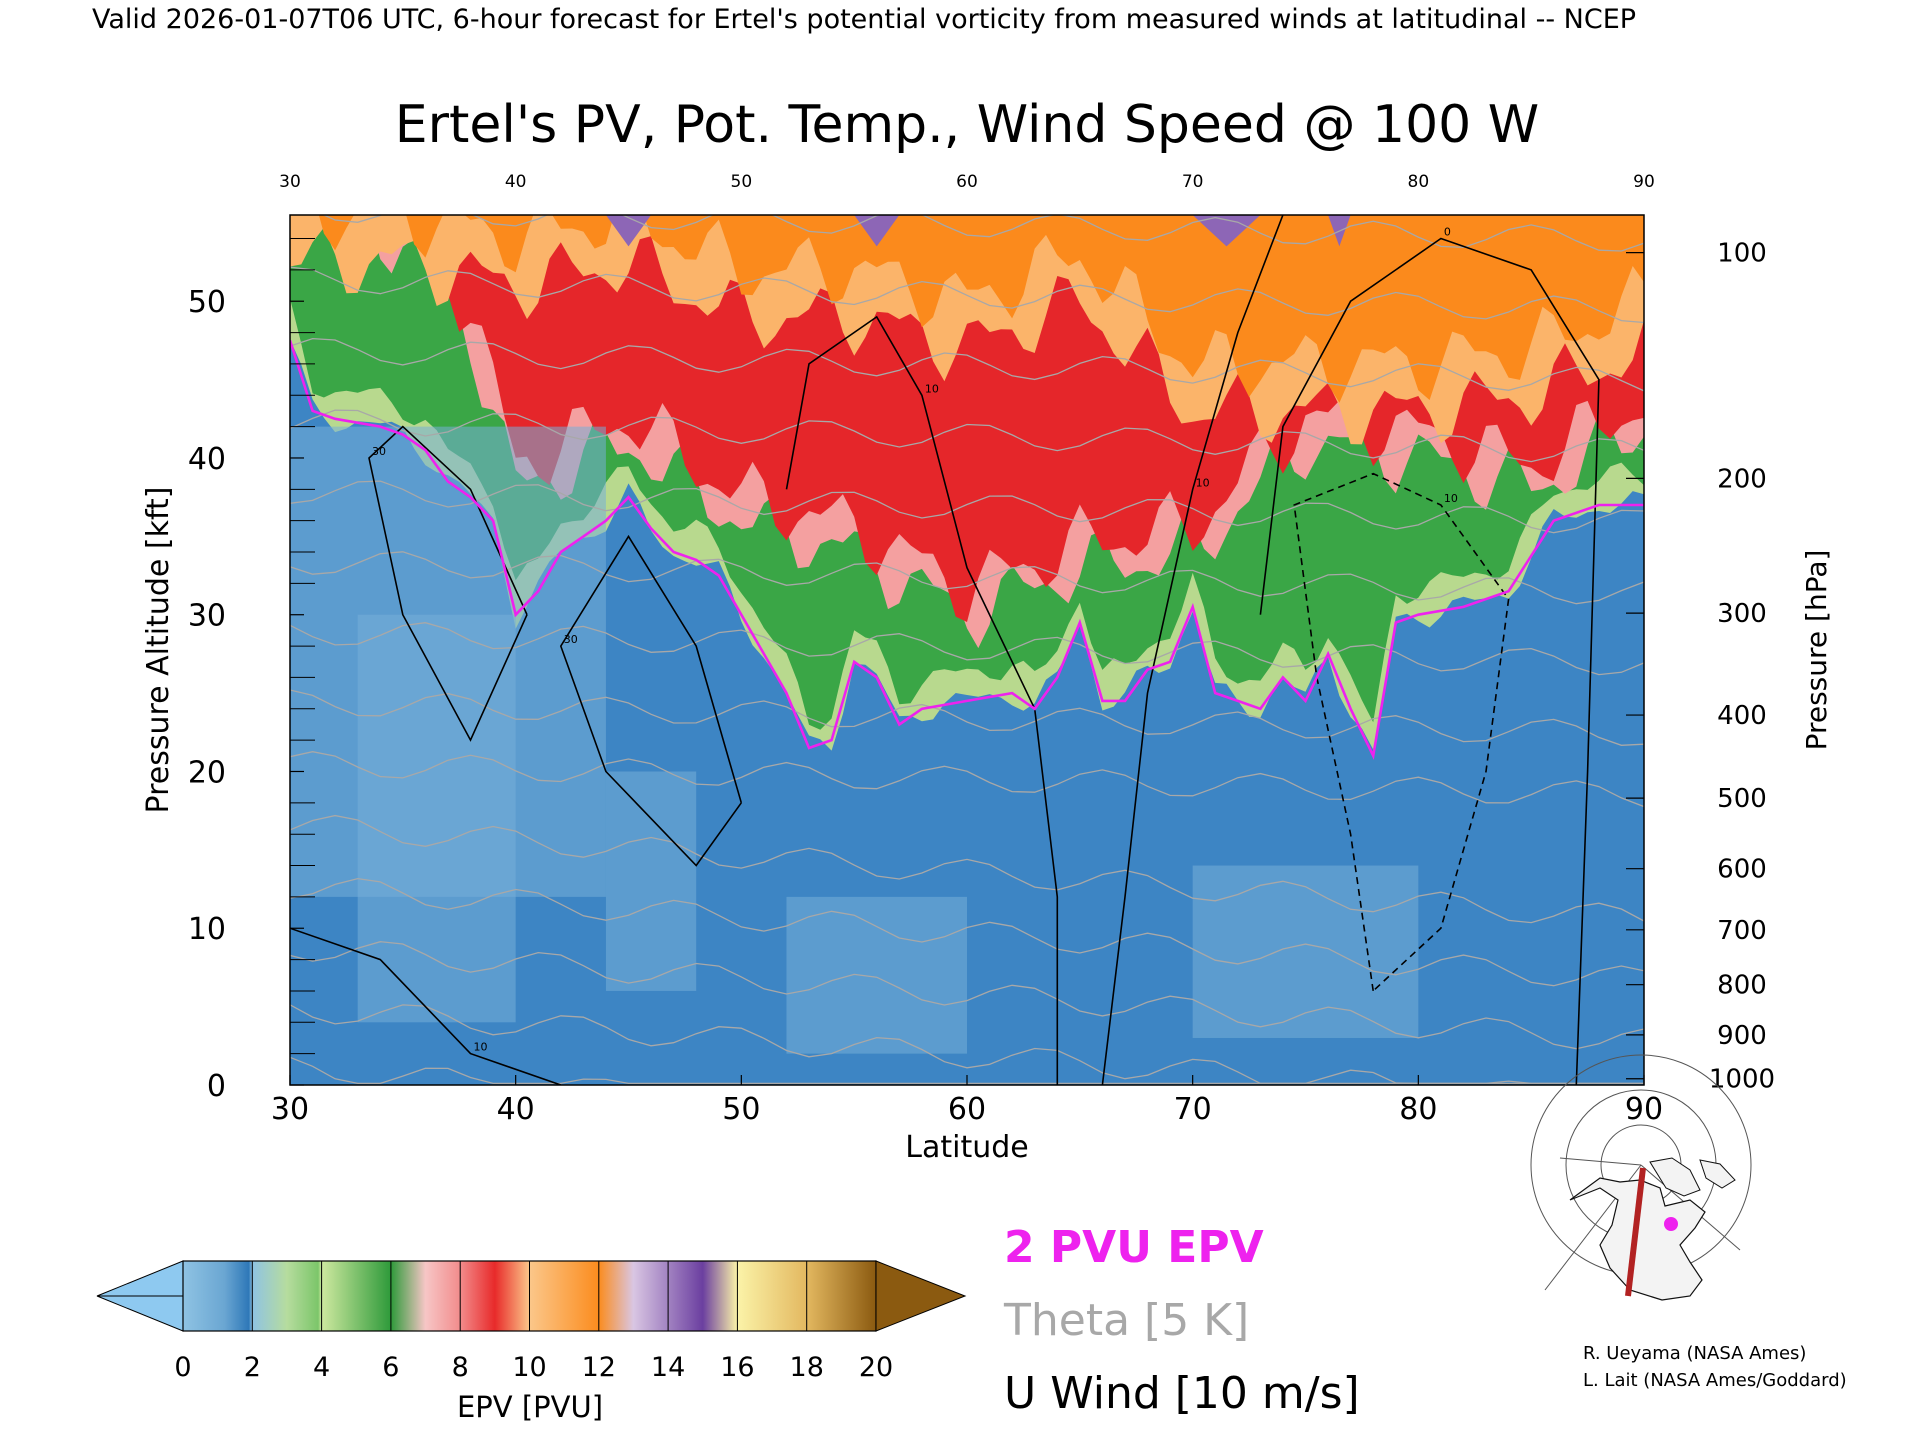 This screenshot has height=1440, width=1920. What do you see at coordinates (533, 1322) in the screenshot?
I see `colorbar-ticks: 0 2 4 6 8 10 12 14 16 18 20` at bounding box center [533, 1322].